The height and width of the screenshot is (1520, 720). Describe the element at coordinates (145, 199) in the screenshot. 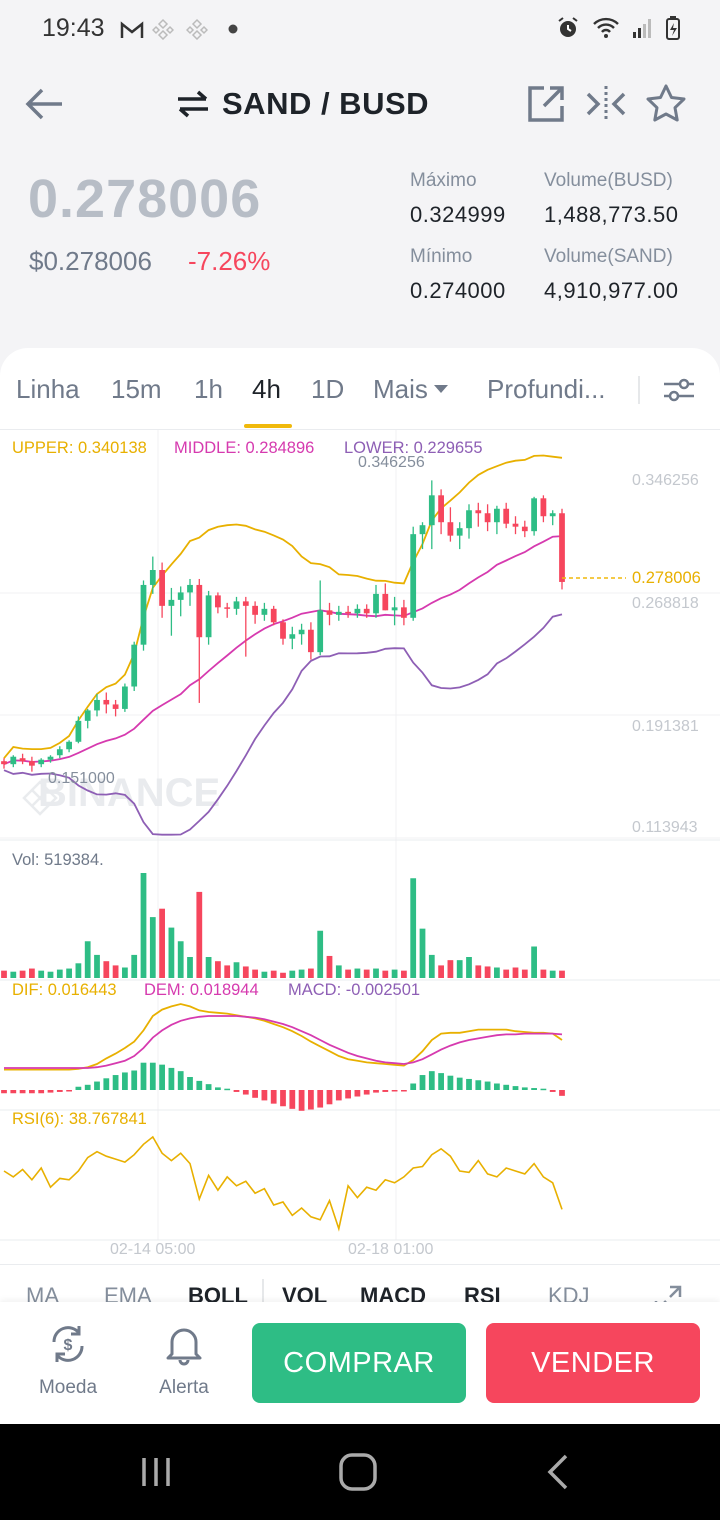

I see `last-price: 0.278006` at that location.